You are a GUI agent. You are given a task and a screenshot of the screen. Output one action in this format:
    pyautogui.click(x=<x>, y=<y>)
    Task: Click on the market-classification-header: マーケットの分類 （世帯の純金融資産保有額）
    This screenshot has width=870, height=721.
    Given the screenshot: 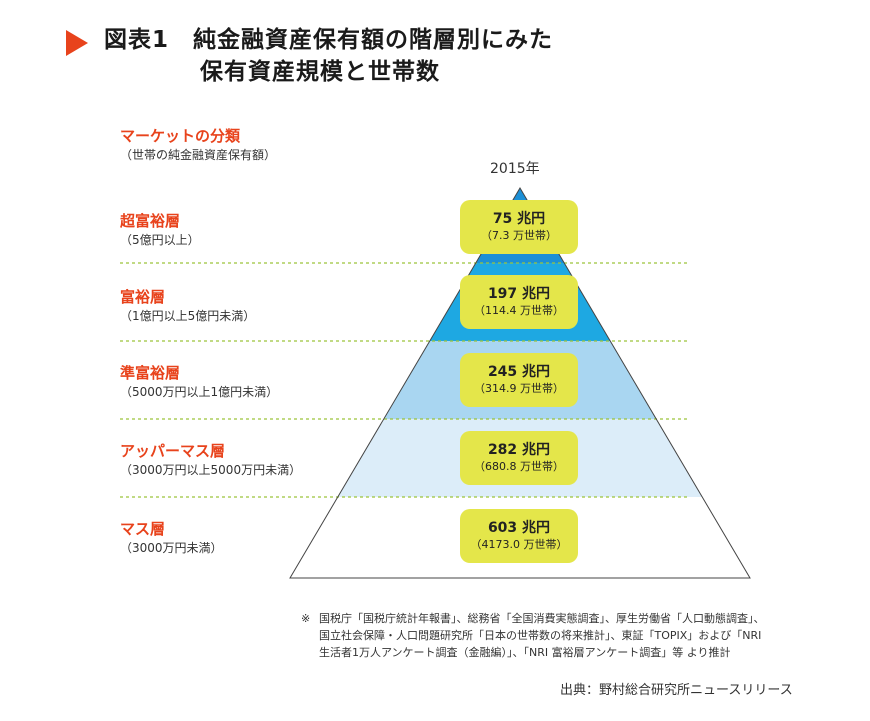 What is the action you would take?
    pyautogui.click(x=198, y=145)
    